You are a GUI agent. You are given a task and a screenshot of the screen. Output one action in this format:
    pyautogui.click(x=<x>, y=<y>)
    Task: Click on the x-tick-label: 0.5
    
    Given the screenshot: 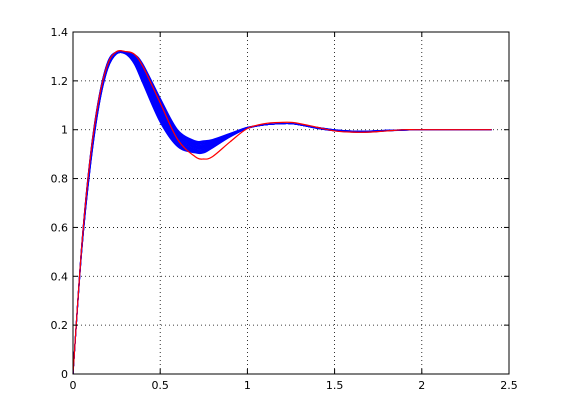 What is the action you would take?
    pyautogui.click(x=160, y=385)
    